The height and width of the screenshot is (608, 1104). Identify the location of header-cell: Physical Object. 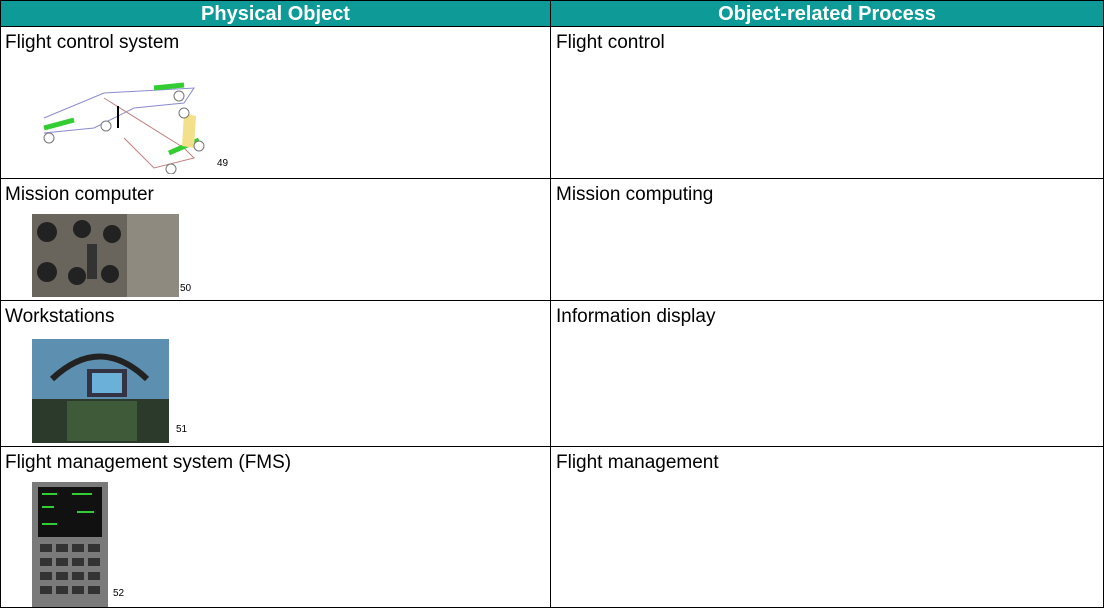
(275, 13).